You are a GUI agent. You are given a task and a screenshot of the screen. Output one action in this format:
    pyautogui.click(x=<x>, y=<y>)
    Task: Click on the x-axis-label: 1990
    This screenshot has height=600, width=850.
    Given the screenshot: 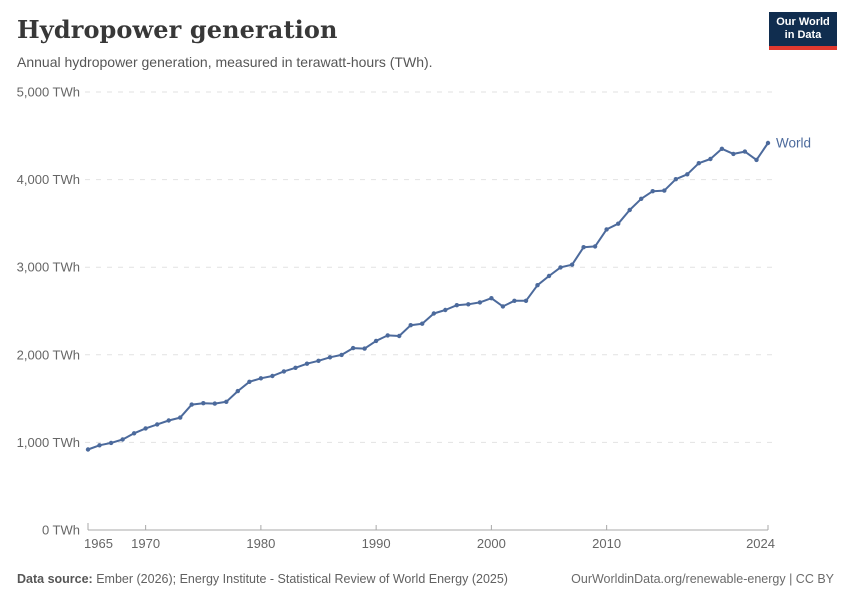 What is the action you would take?
    pyautogui.click(x=376, y=543)
    